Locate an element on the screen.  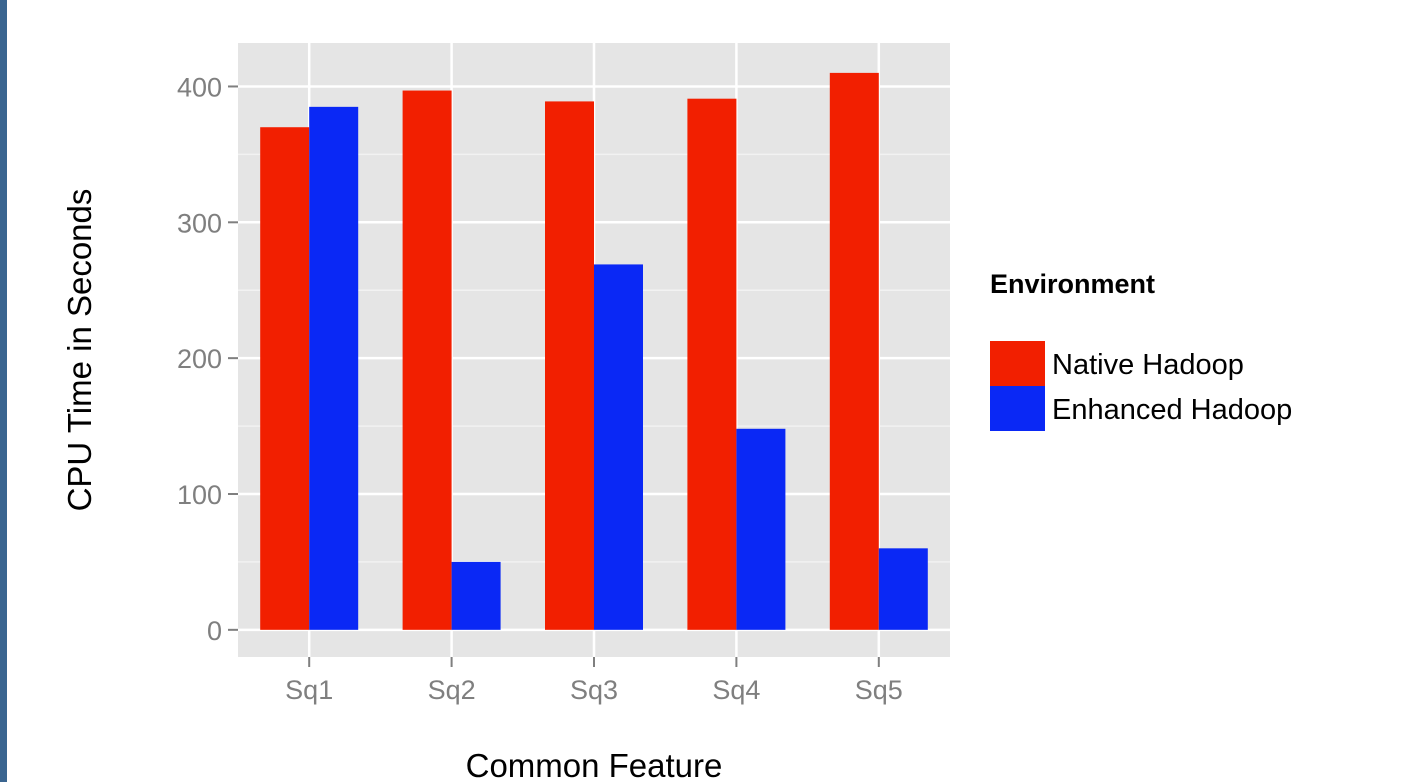
legend-label-native-hadoop: Native Hadoop is located at coordinates (1148, 365).